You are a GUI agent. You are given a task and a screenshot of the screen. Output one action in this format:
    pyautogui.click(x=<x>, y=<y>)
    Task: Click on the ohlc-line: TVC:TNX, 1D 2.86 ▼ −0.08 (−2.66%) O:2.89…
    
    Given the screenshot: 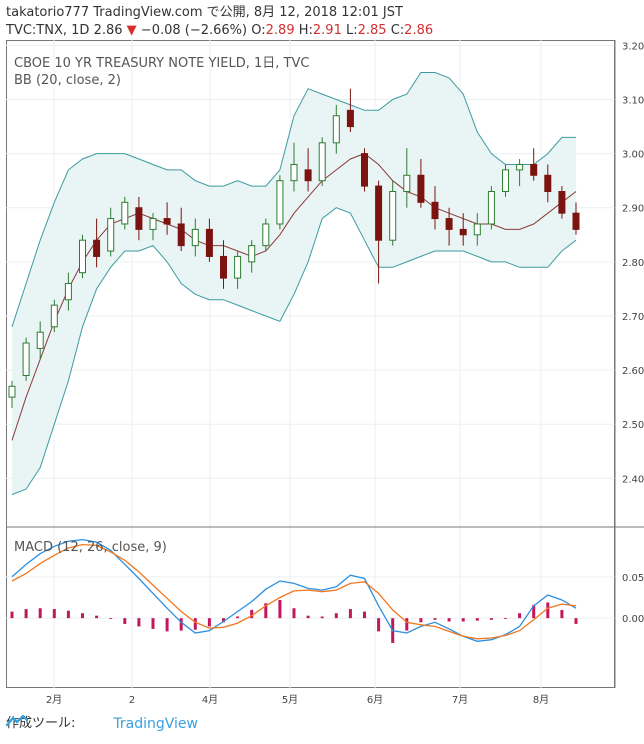 What is the action you would take?
    pyautogui.click(x=219, y=31)
    